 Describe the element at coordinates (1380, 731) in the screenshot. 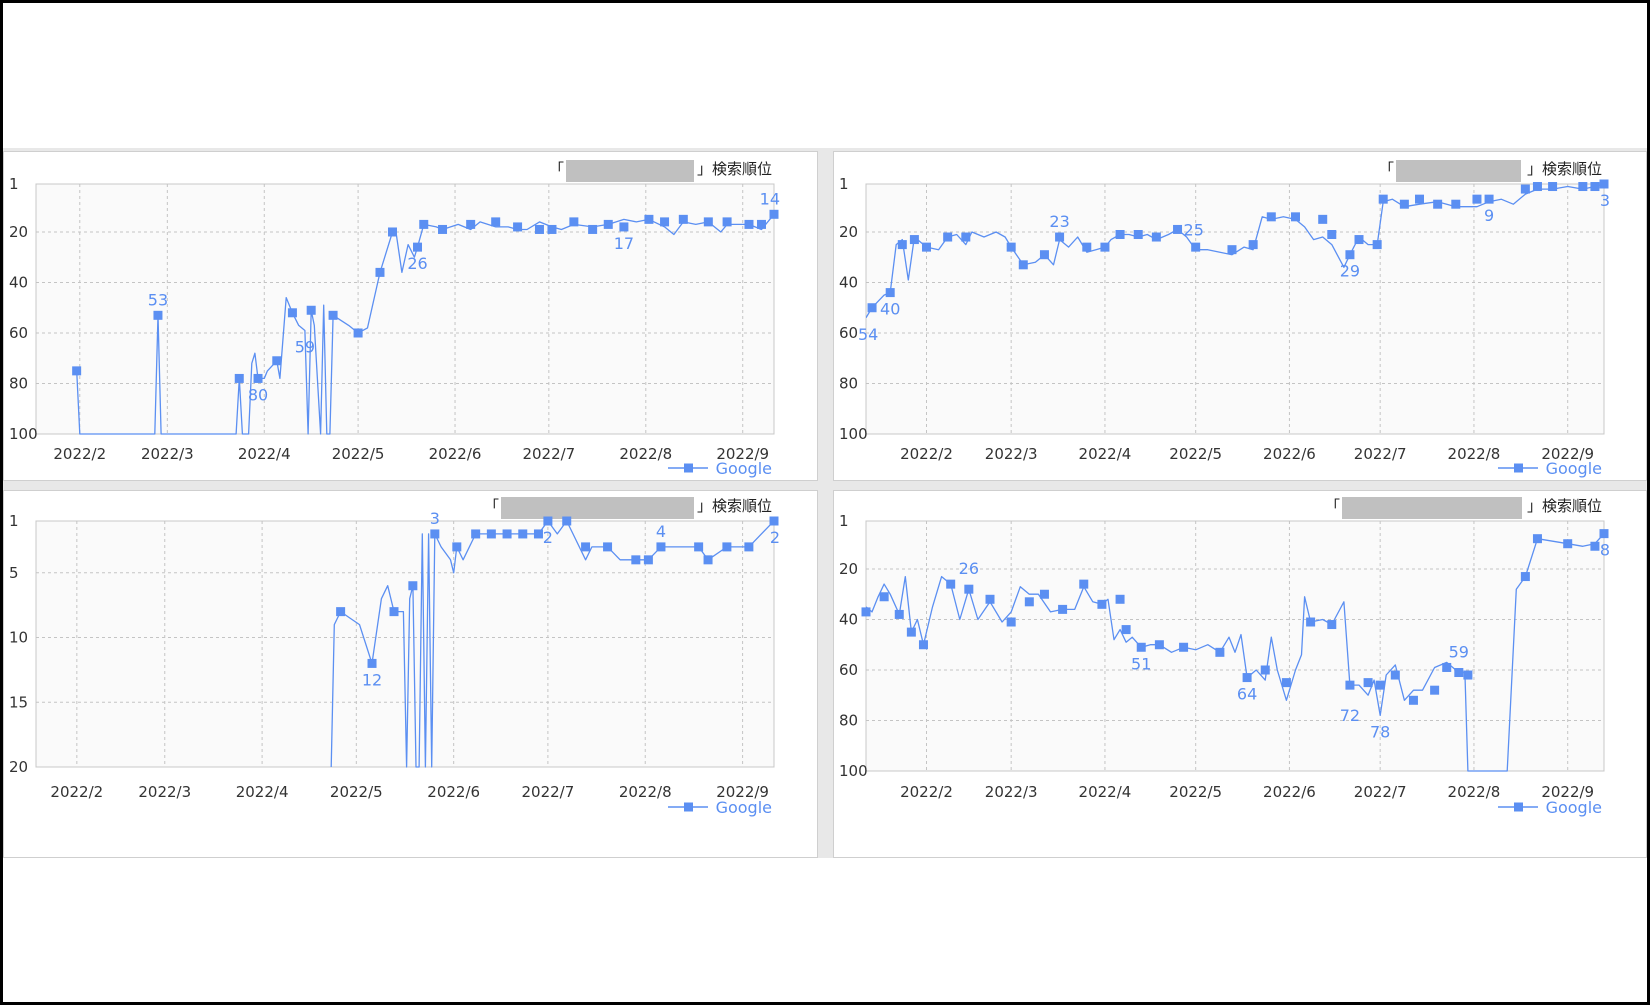

I see `data-label: 78` at that location.